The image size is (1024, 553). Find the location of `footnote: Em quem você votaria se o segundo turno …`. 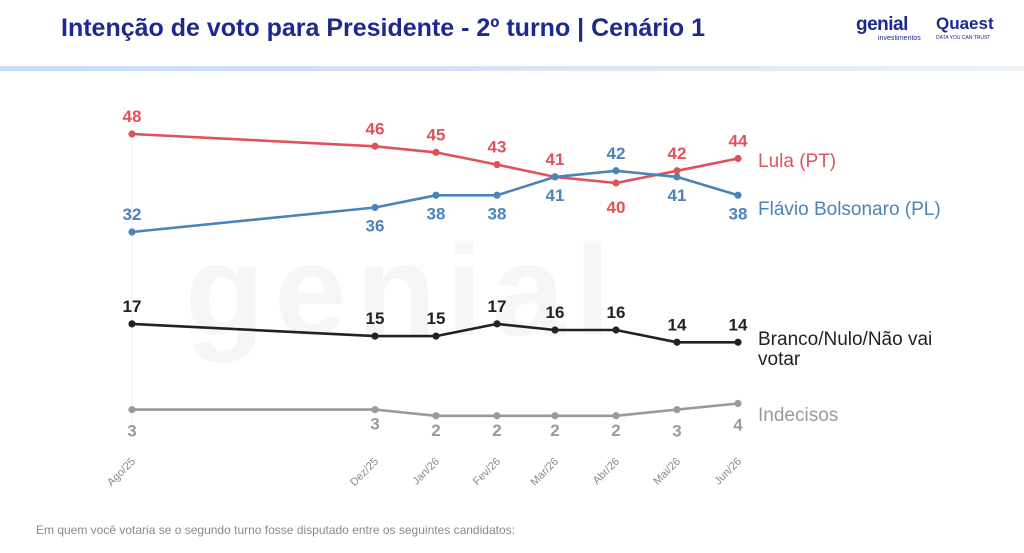

footnote: Em quem você votaria se o segundo turno … is located at coordinates (275, 530).